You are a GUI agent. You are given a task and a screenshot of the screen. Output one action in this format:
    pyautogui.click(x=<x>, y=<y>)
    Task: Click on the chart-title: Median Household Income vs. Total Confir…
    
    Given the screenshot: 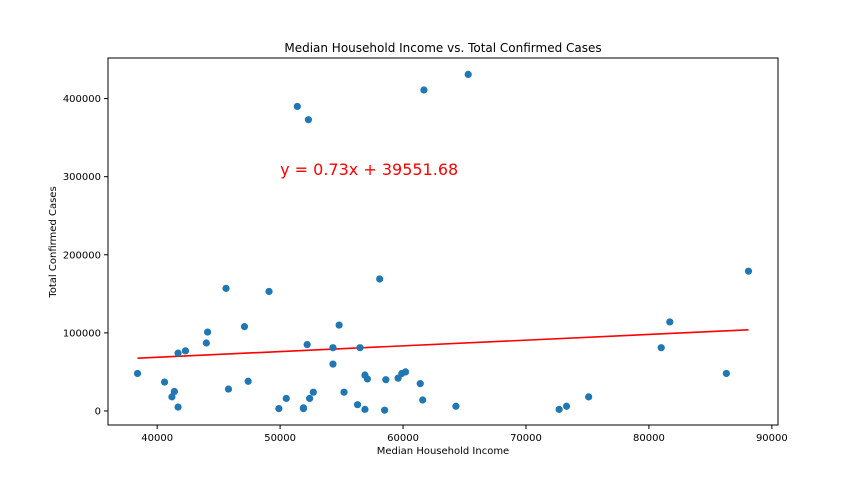 What is the action you would take?
    pyautogui.click(x=442, y=48)
    